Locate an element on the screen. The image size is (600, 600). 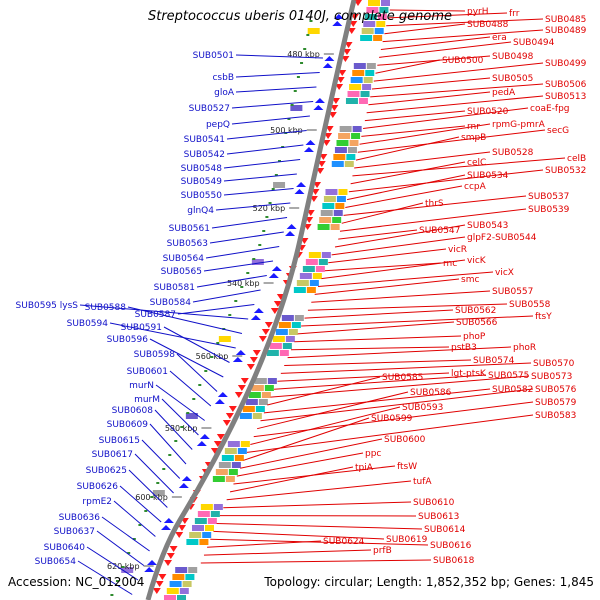
gene-label: SUB0527 is located at coordinates (209, 109).